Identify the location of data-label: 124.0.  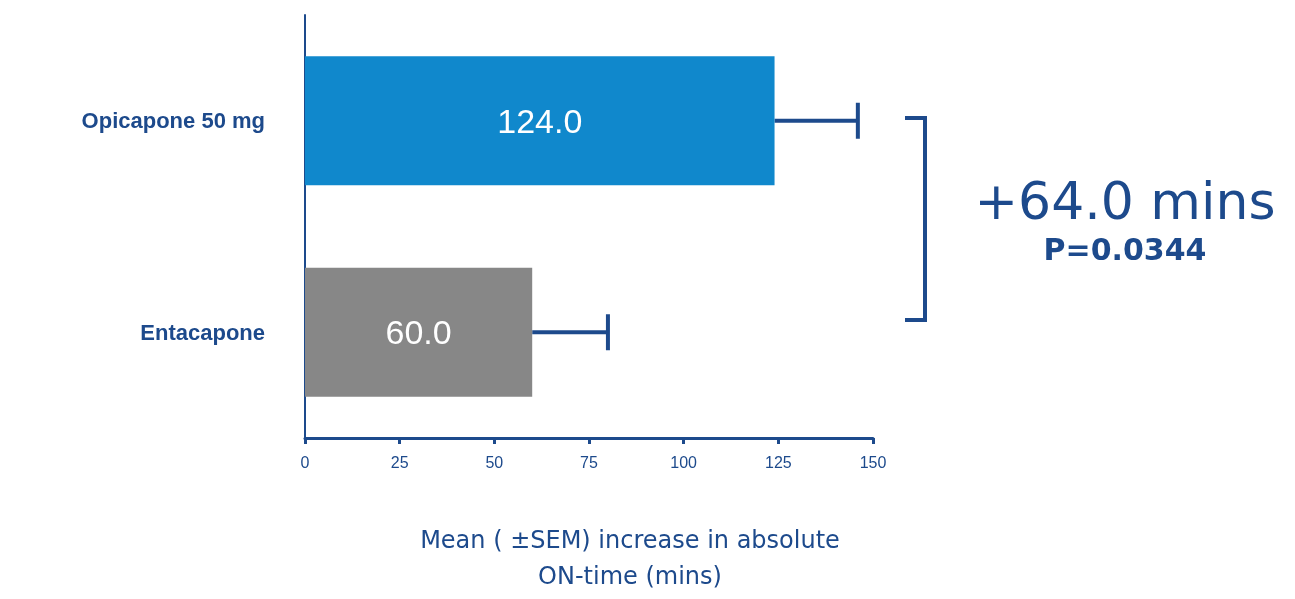
(540, 120).